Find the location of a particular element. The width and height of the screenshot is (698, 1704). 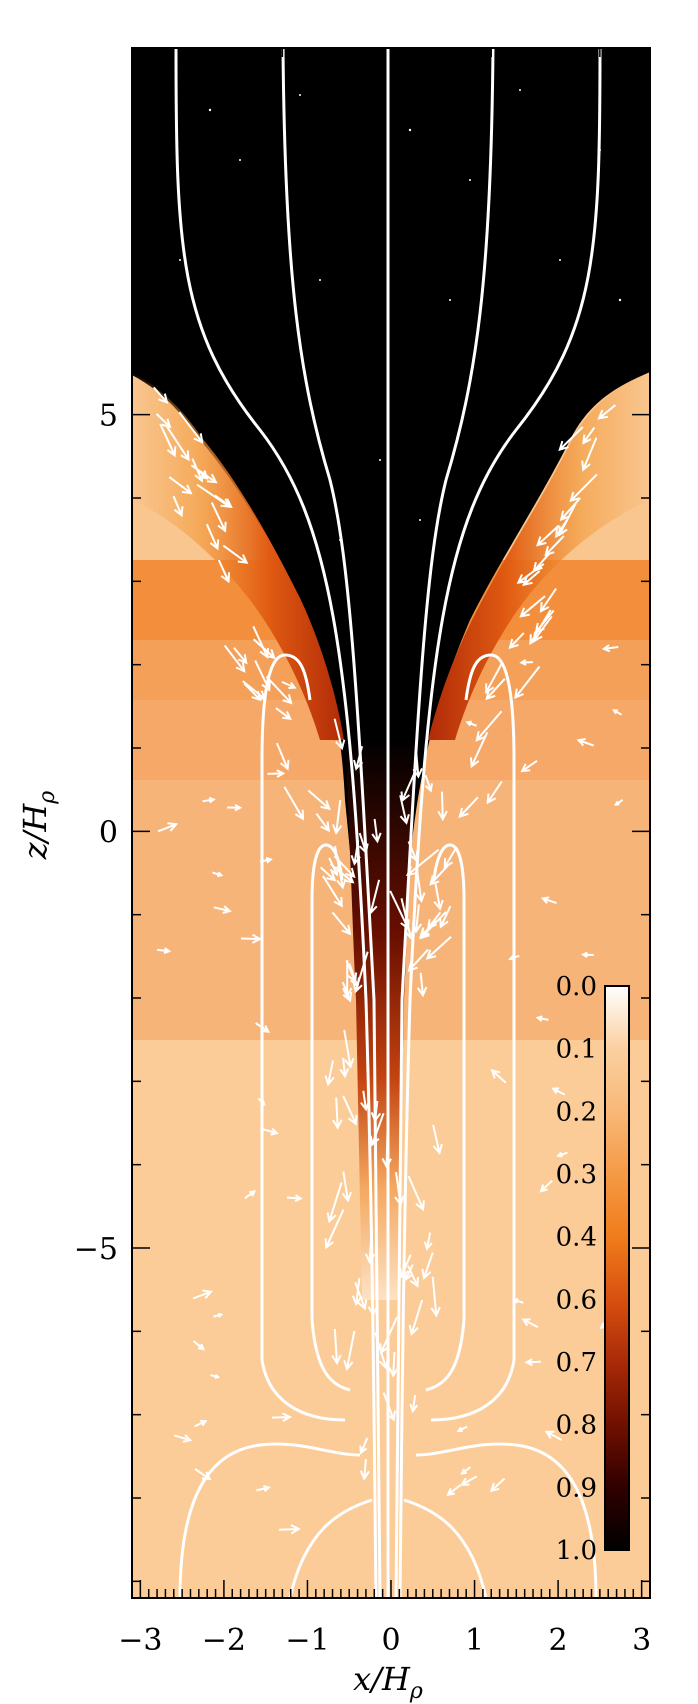

x-axis-title: x/Hρ is located at coordinates (388, 1682).